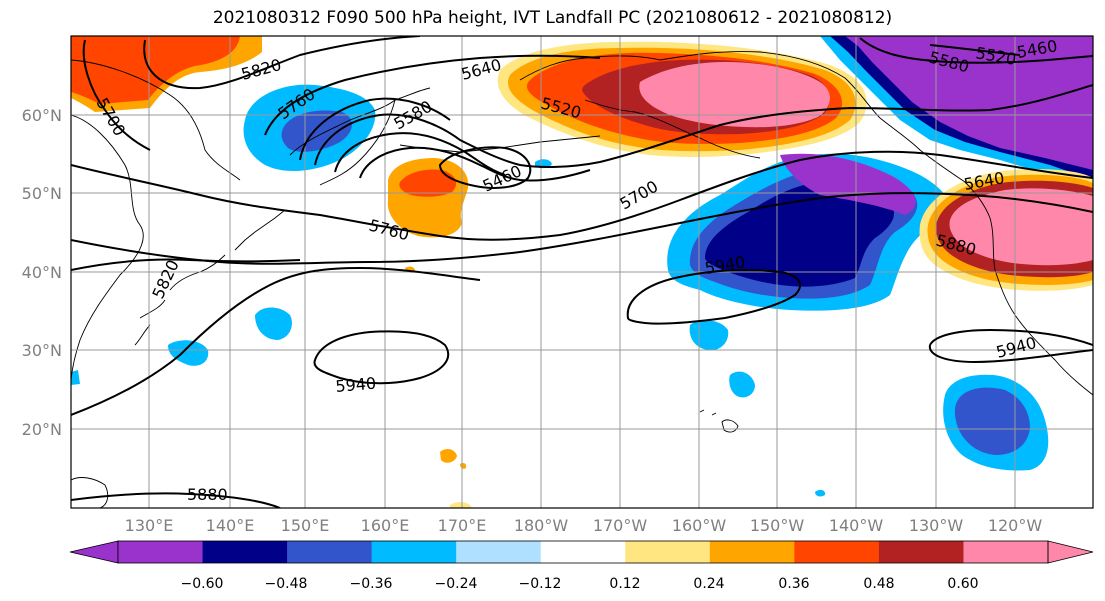 Image resolution: width=1105 pixels, height=601 pixels. I want to click on latitude-labels: 60°N 50°N 40°N 30°N 20°N, so click(42, 272).